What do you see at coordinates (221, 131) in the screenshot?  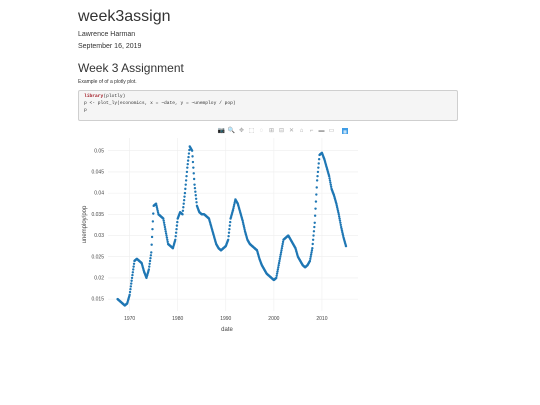 I see `camera-icon: 📷` at bounding box center [221, 131].